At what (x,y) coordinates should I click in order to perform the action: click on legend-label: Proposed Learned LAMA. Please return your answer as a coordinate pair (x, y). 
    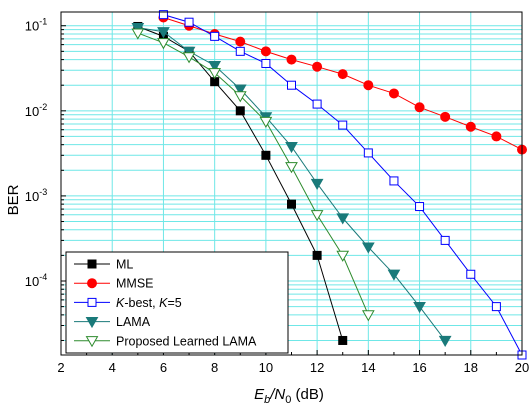
    Looking at the image, I should click on (186, 341).